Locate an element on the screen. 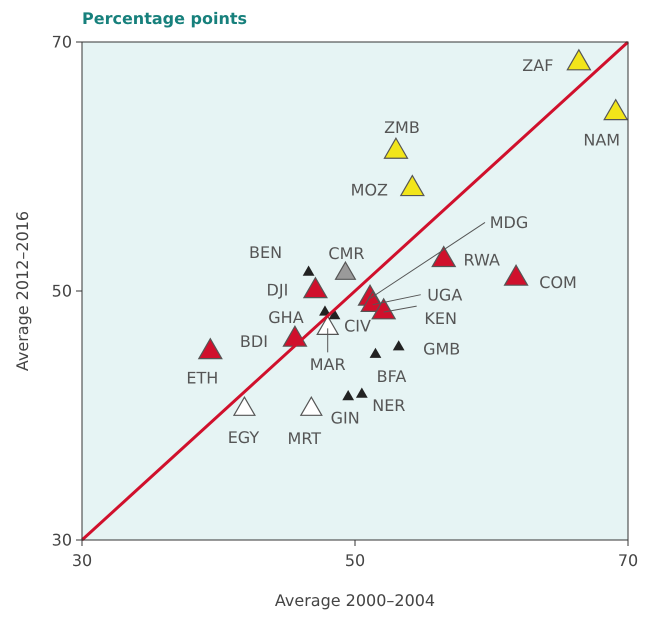 The image size is (650, 617). y-axis-title: Average 2012–2016 is located at coordinates (22, 291).